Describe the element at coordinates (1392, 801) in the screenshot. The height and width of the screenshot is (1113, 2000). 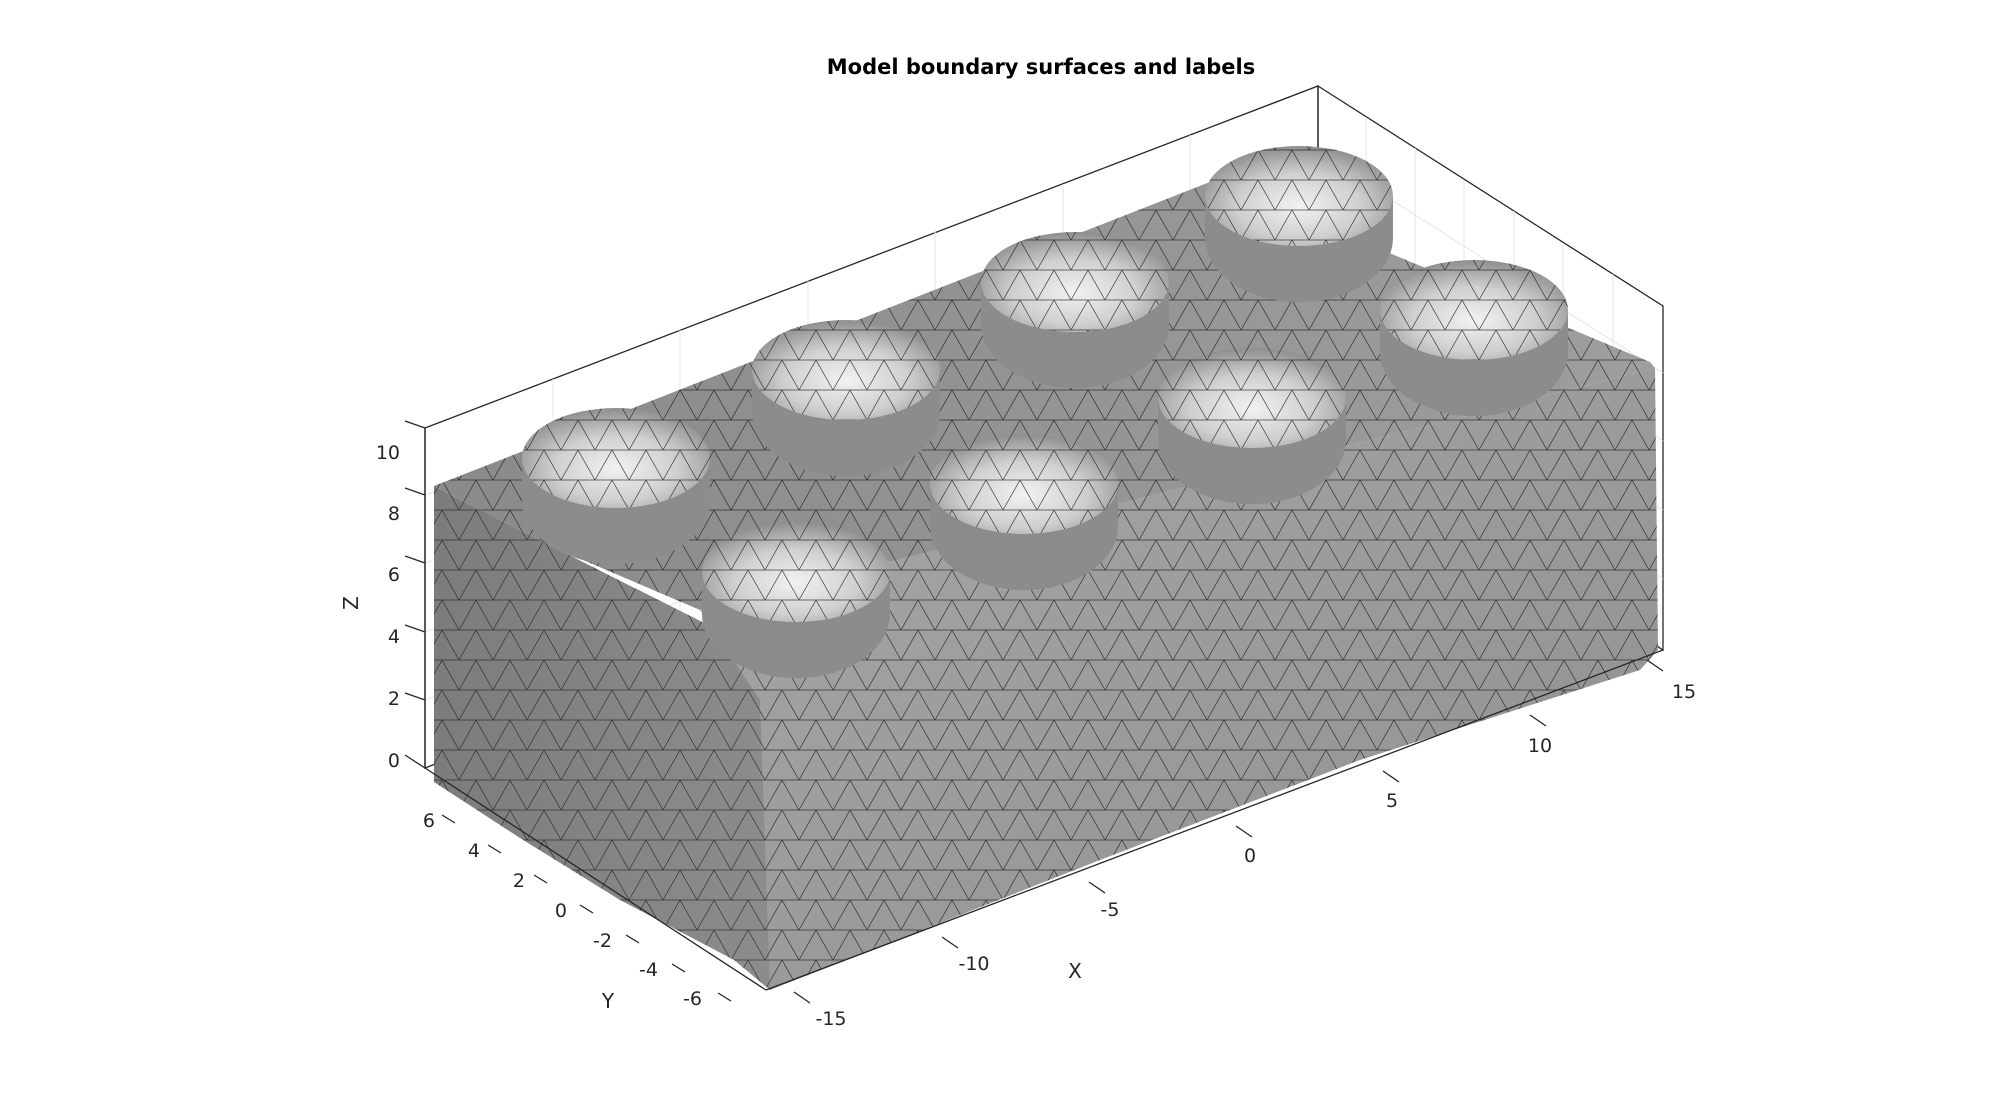
I see `svg-text: 5` at that location.